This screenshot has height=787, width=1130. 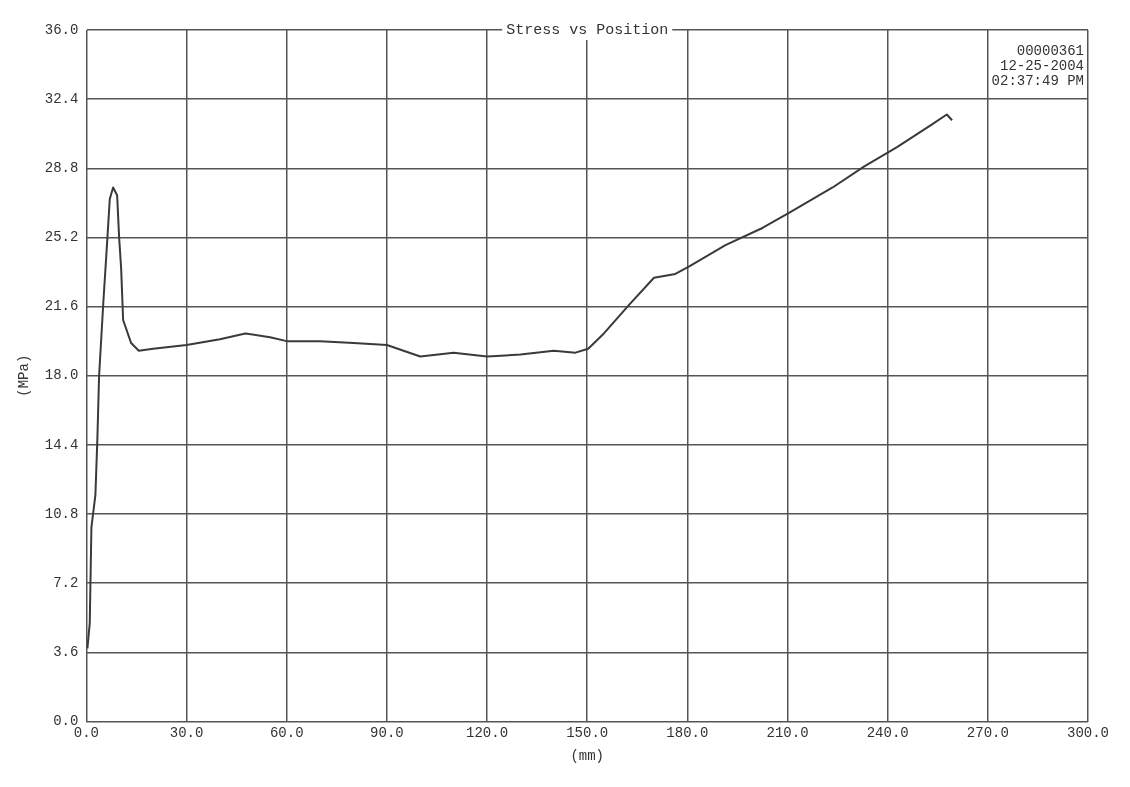 What do you see at coordinates (1088, 732) in the screenshot?
I see `x-tick-label: 300.0` at bounding box center [1088, 732].